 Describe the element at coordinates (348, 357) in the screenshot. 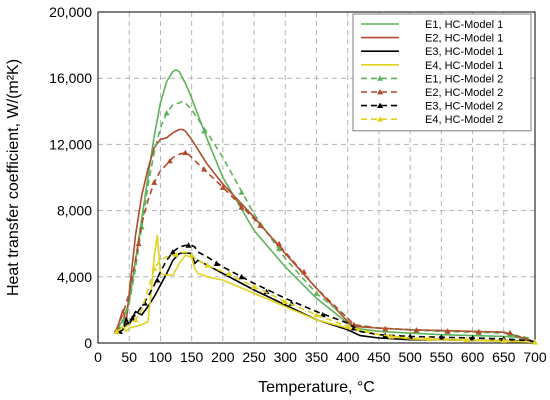

I see `x-tick-label: 400` at that location.